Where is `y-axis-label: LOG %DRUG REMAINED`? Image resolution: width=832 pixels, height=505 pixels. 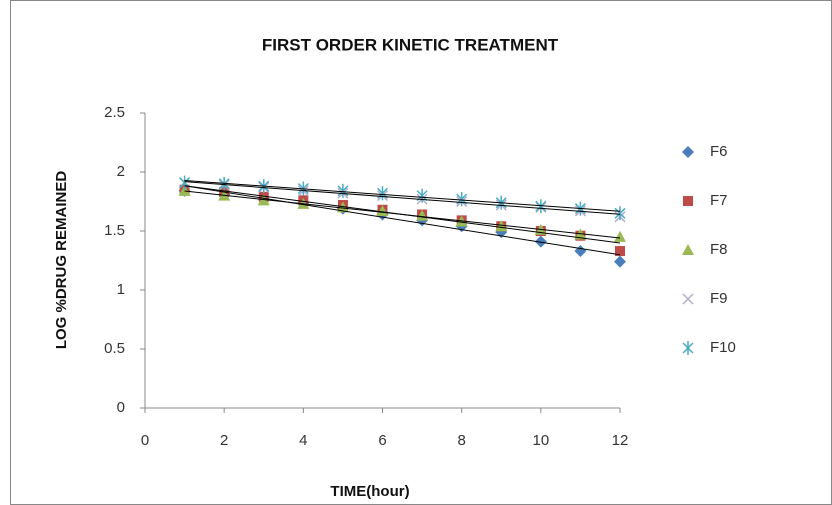
y-axis-label: LOG %DRUG REMAINED is located at coordinates (61, 260).